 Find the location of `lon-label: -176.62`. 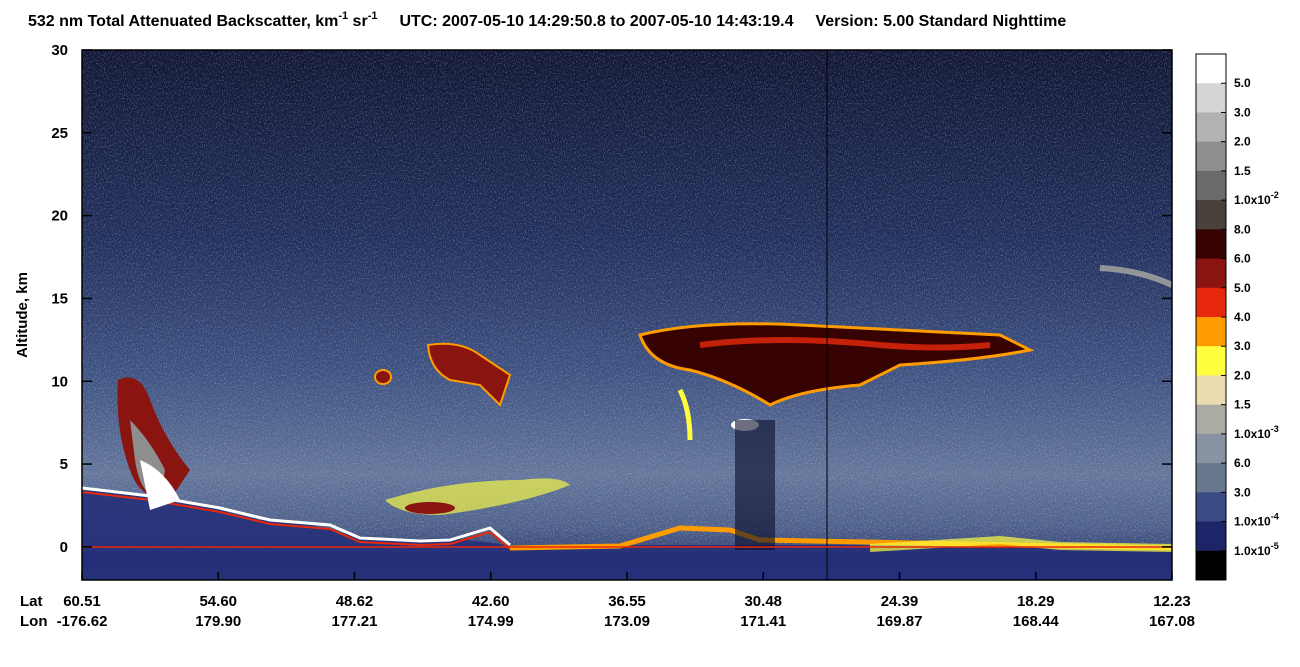

lon-label: -176.62 is located at coordinates (82, 621).